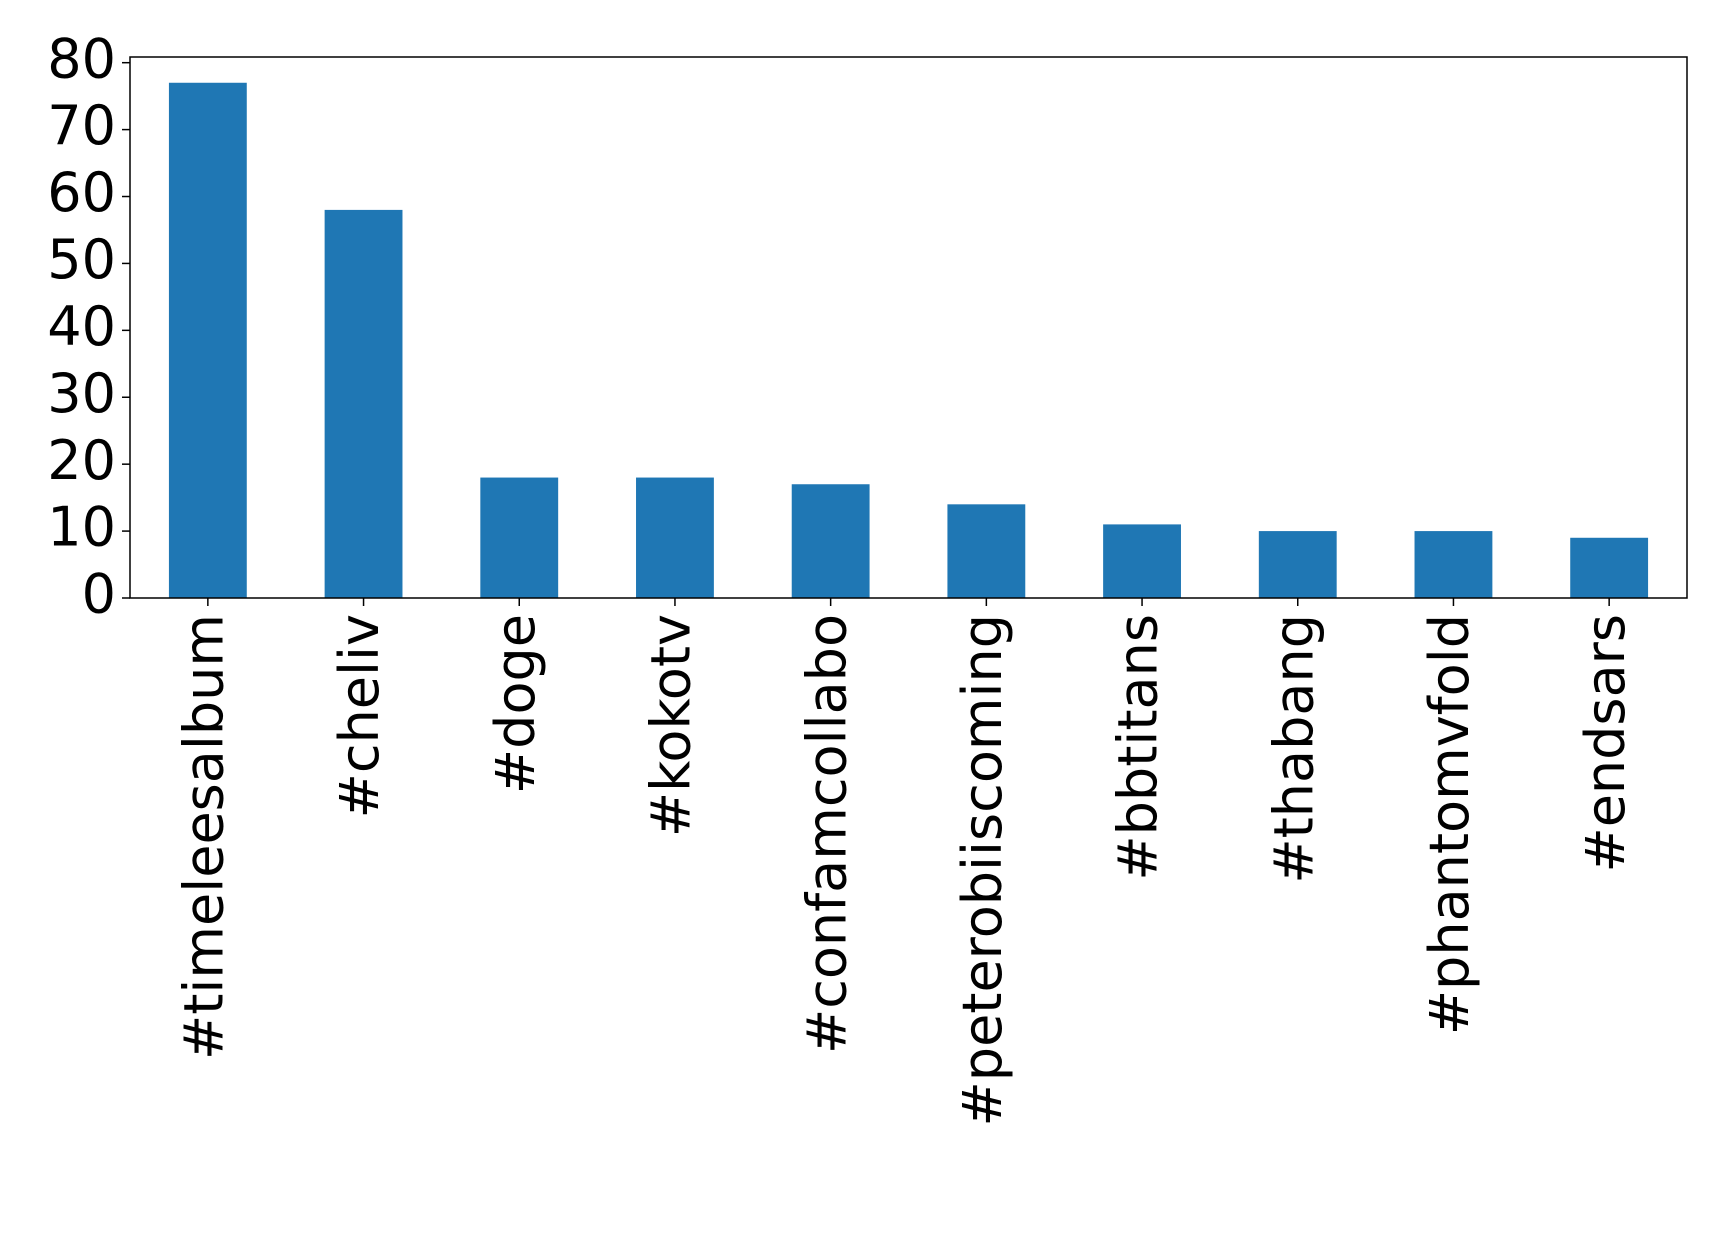 The height and width of the screenshot is (1239, 1719). I want to click on y-tick-label: 40, so click(81, 326).